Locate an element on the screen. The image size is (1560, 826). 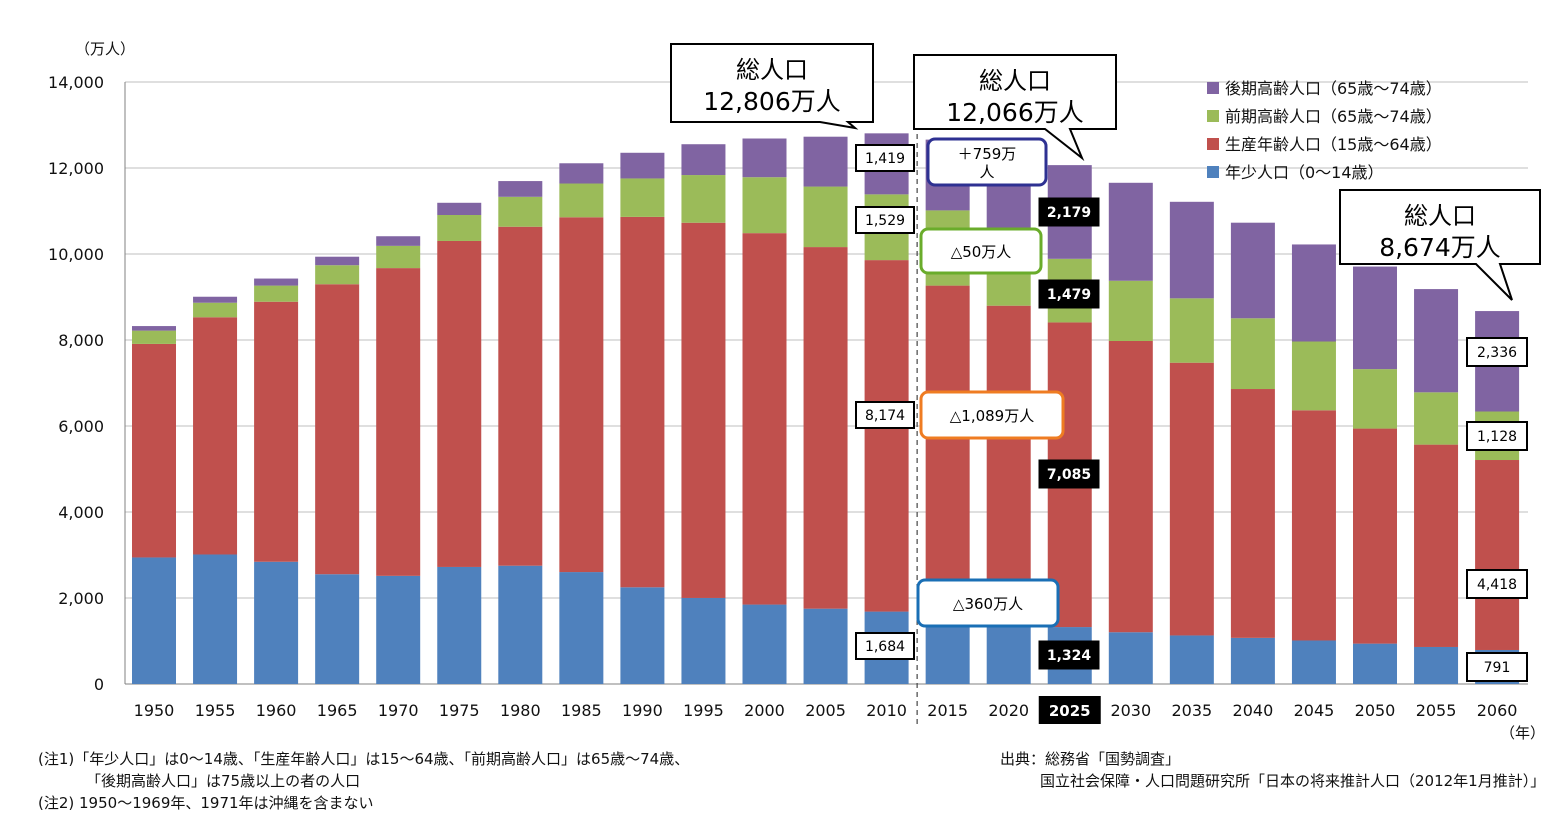
x-tick-label: 1965 is located at coordinates (337, 710).